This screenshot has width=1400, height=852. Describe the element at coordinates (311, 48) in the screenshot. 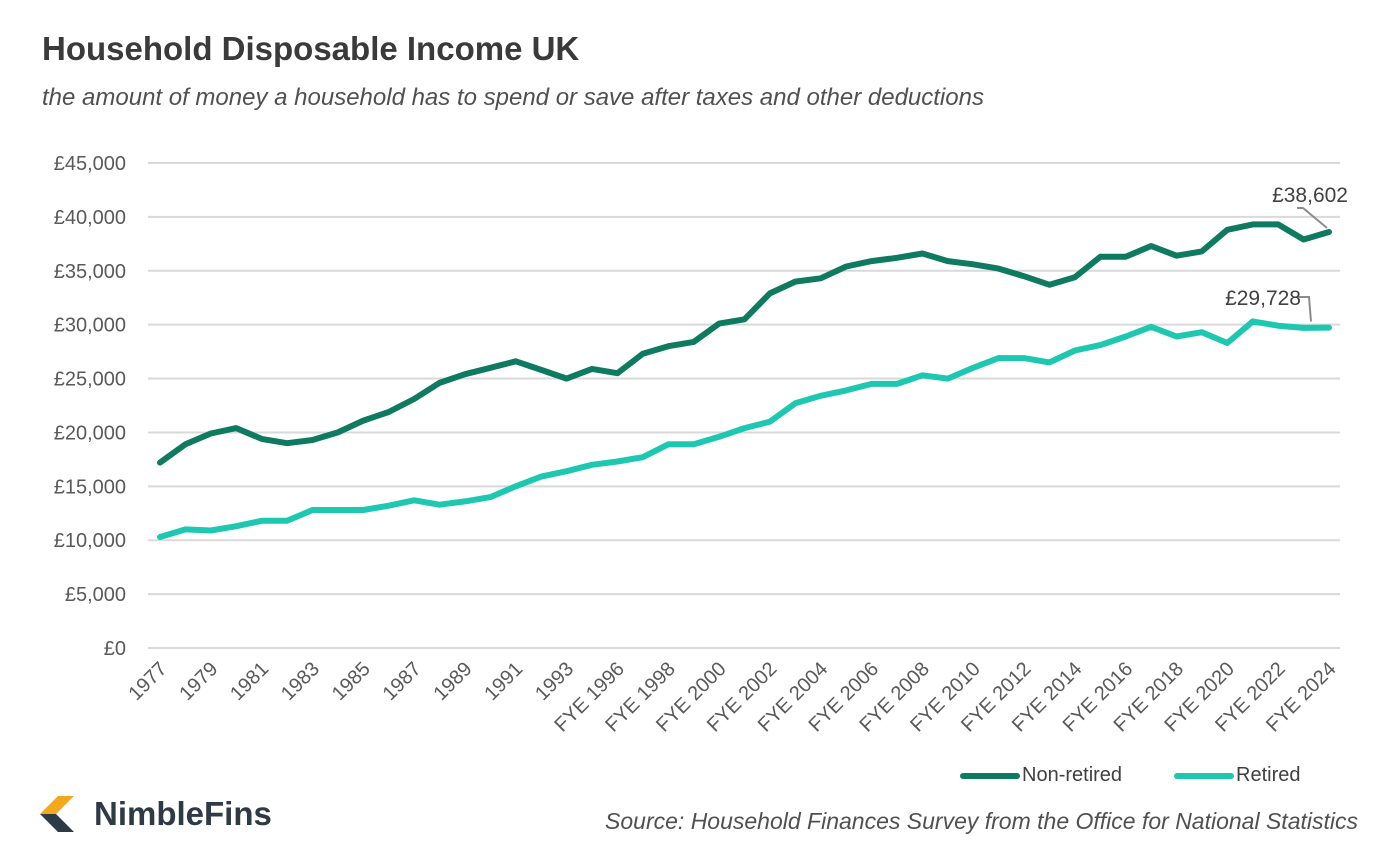

I see `chart-title: Household Disposable Income UK` at that location.